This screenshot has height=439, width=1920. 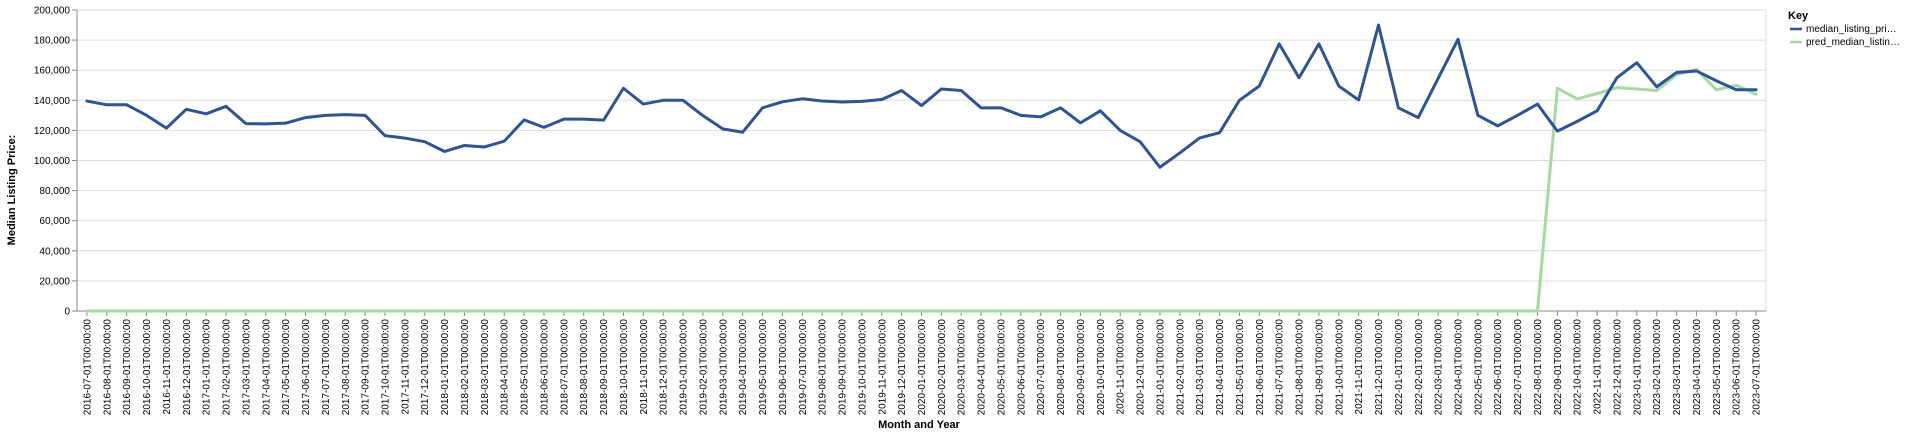 What do you see at coordinates (87, 367) in the screenshot?
I see `x-tick-label: 2016-07-01T00:00:00` at bounding box center [87, 367].